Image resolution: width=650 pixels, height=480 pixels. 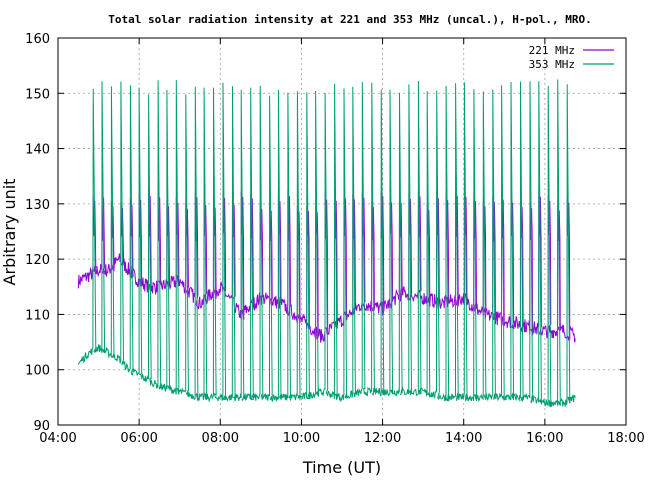 I want to click on y-tick-label: 140, so click(x=37, y=150).